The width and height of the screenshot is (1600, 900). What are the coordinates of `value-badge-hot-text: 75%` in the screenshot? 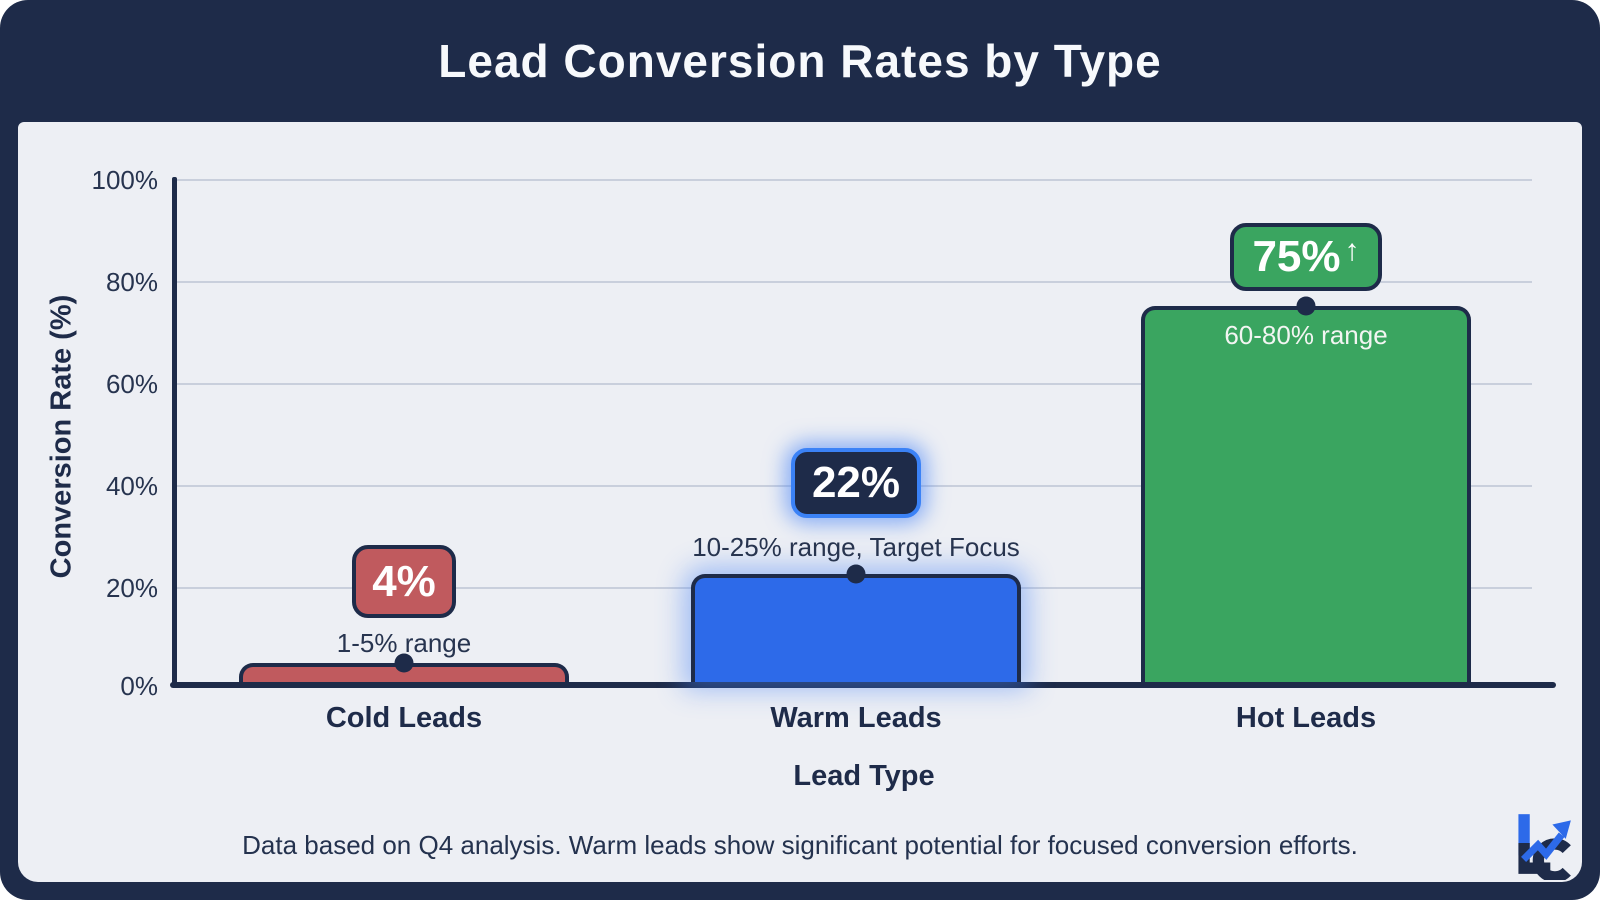 It's located at (1296, 256).